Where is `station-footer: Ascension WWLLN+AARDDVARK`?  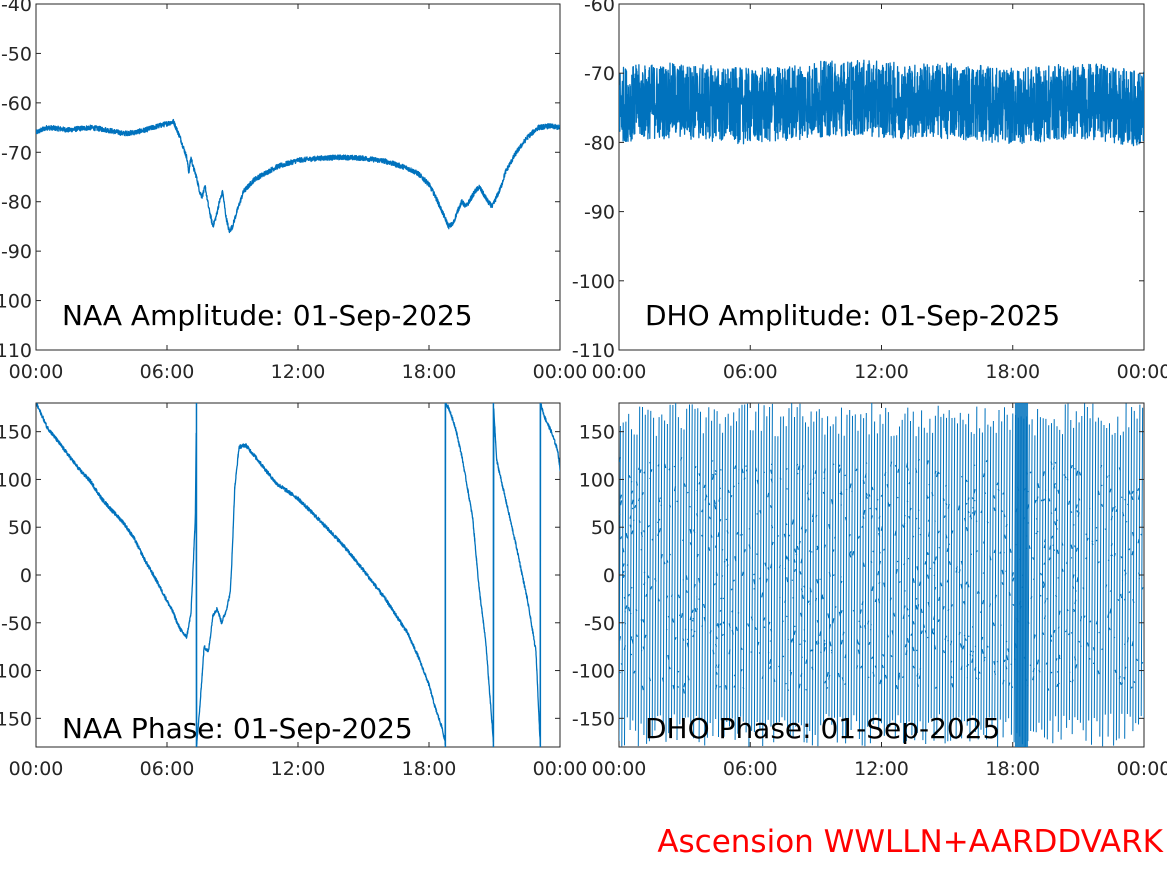
station-footer: Ascension WWLLN+AARDDVARK is located at coordinates (910, 842).